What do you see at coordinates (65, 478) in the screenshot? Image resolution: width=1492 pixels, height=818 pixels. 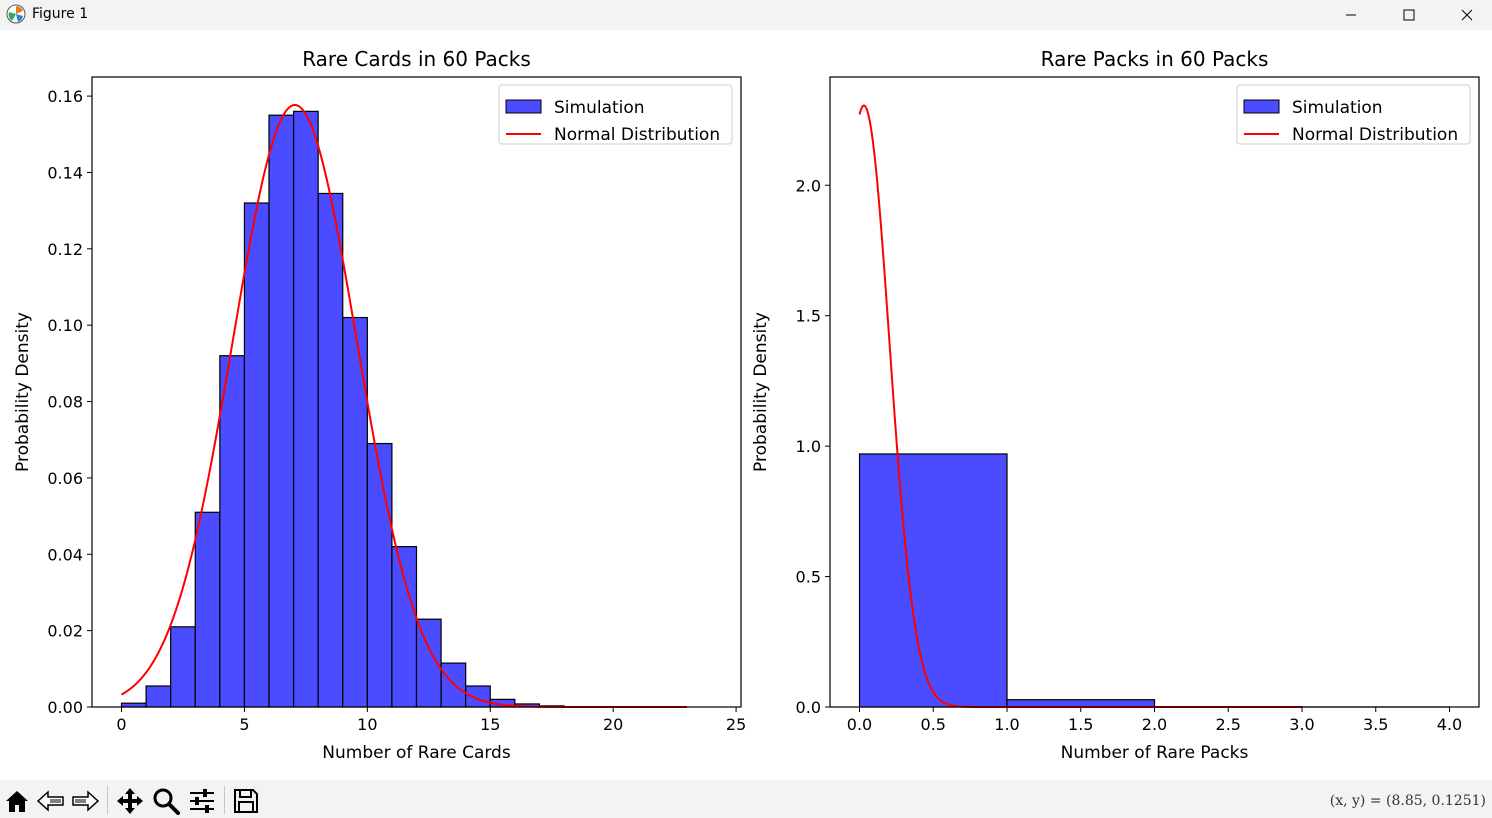 I see `y-tick-label: 0.06` at bounding box center [65, 478].